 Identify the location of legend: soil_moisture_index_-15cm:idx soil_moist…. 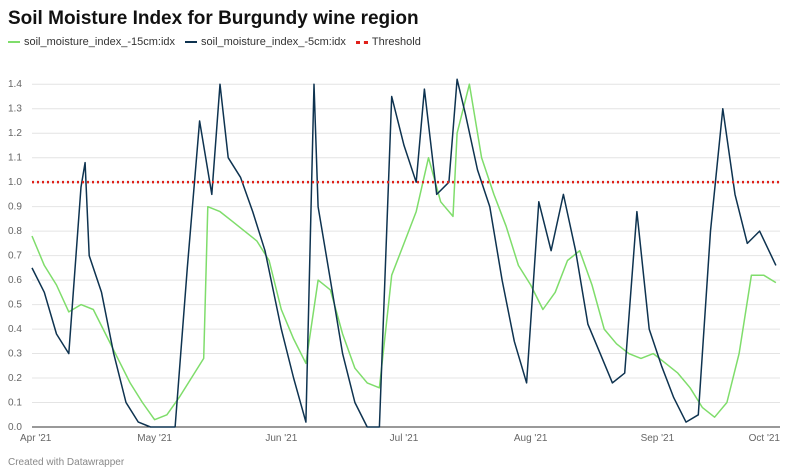
(214, 42).